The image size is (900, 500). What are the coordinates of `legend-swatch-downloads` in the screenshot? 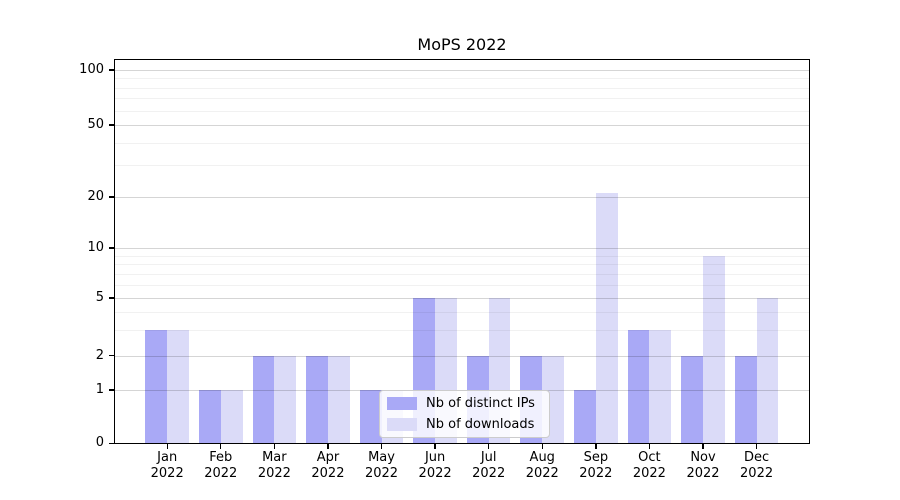 It's located at (402, 424).